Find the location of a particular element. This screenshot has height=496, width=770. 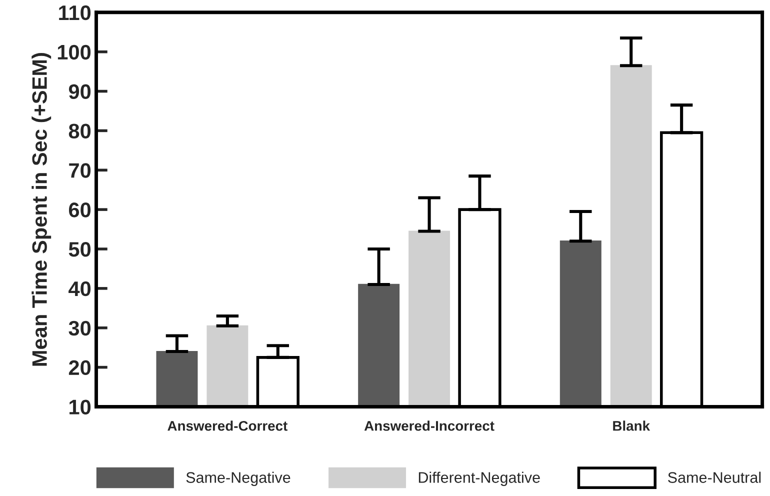

y-tick-label: 110 is located at coordinates (75, 12).